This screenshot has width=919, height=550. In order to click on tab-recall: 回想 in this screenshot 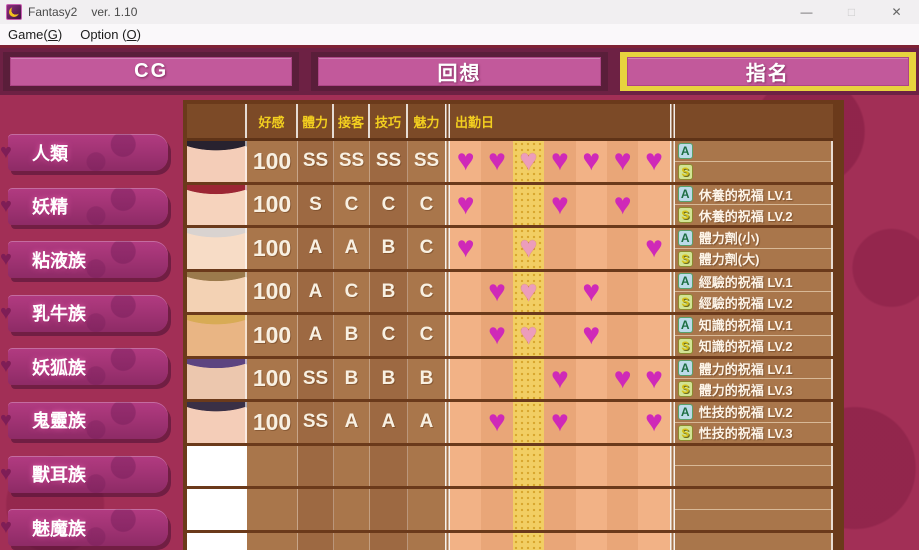, I will do `click(459, 71)`.